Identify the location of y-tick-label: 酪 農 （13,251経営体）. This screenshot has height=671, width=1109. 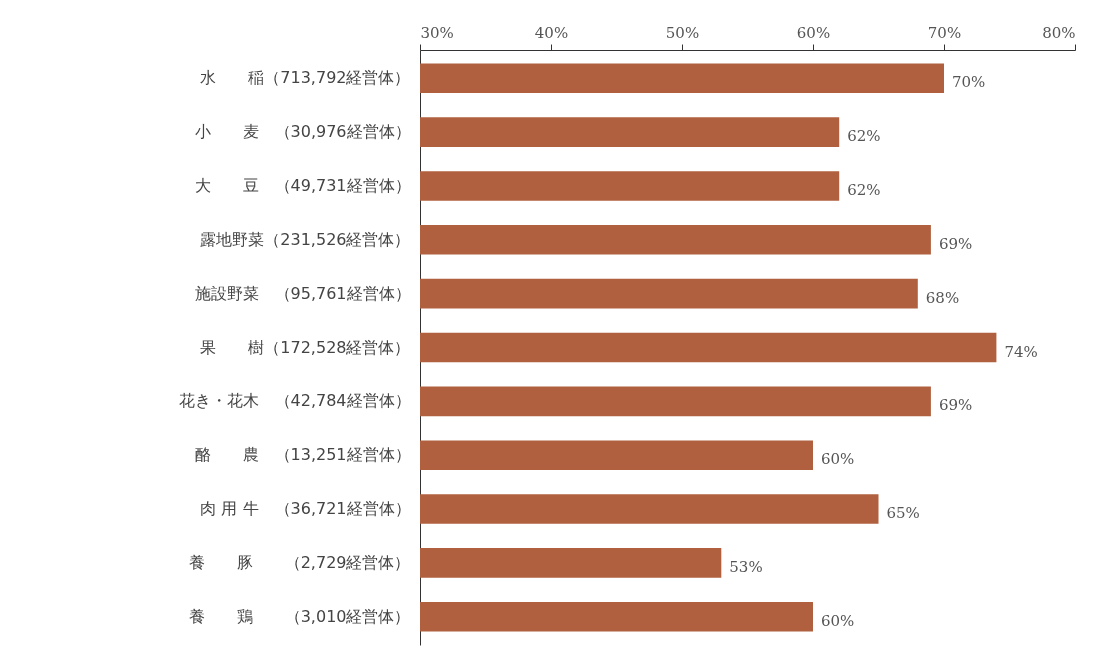
(302, 455).